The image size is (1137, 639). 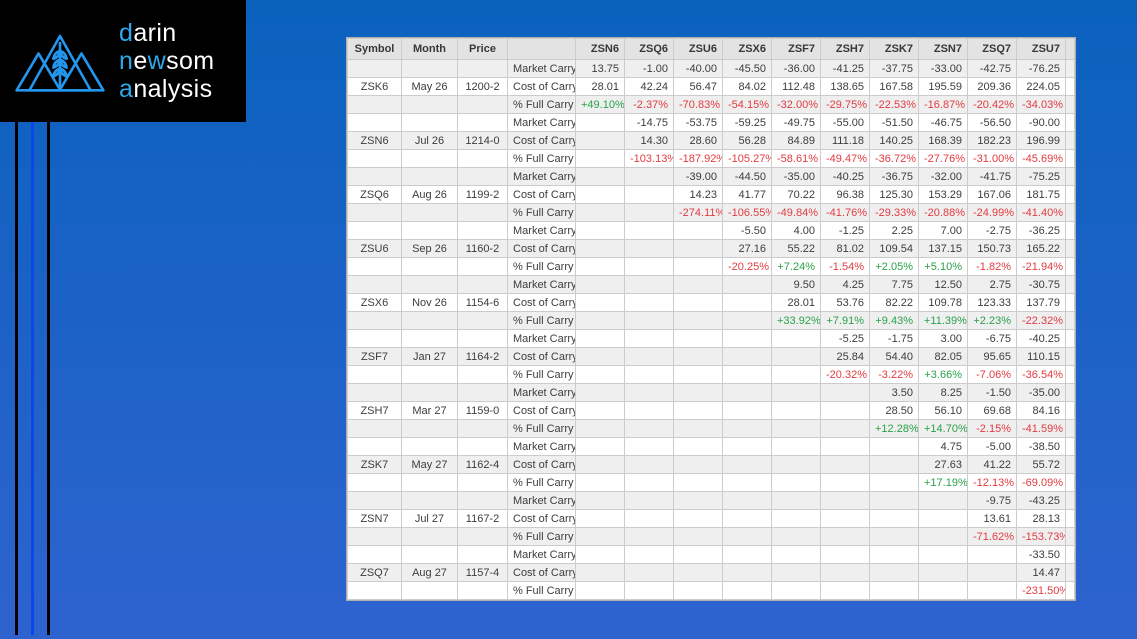 I want to click on value-cell: -43.25, so click(x=1041, y=500).